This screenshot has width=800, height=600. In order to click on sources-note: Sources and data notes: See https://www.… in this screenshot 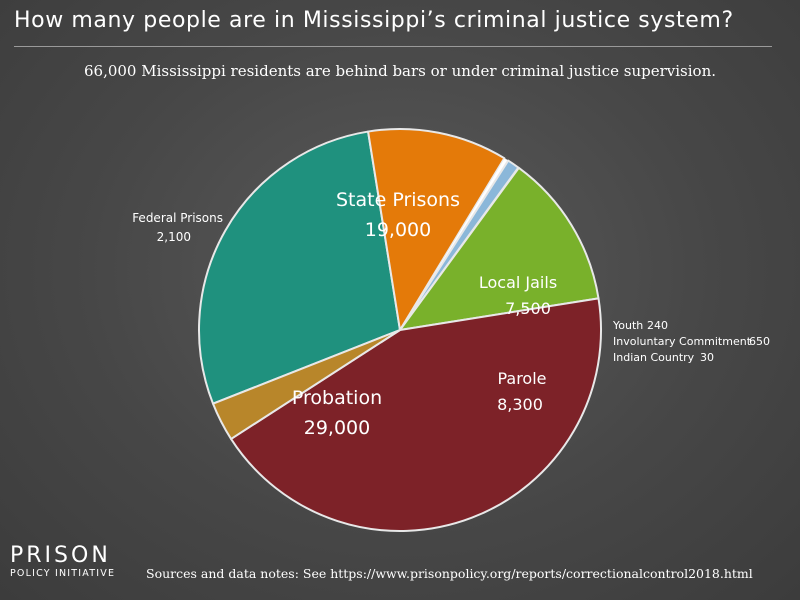, I will do `click(449, 573)`.